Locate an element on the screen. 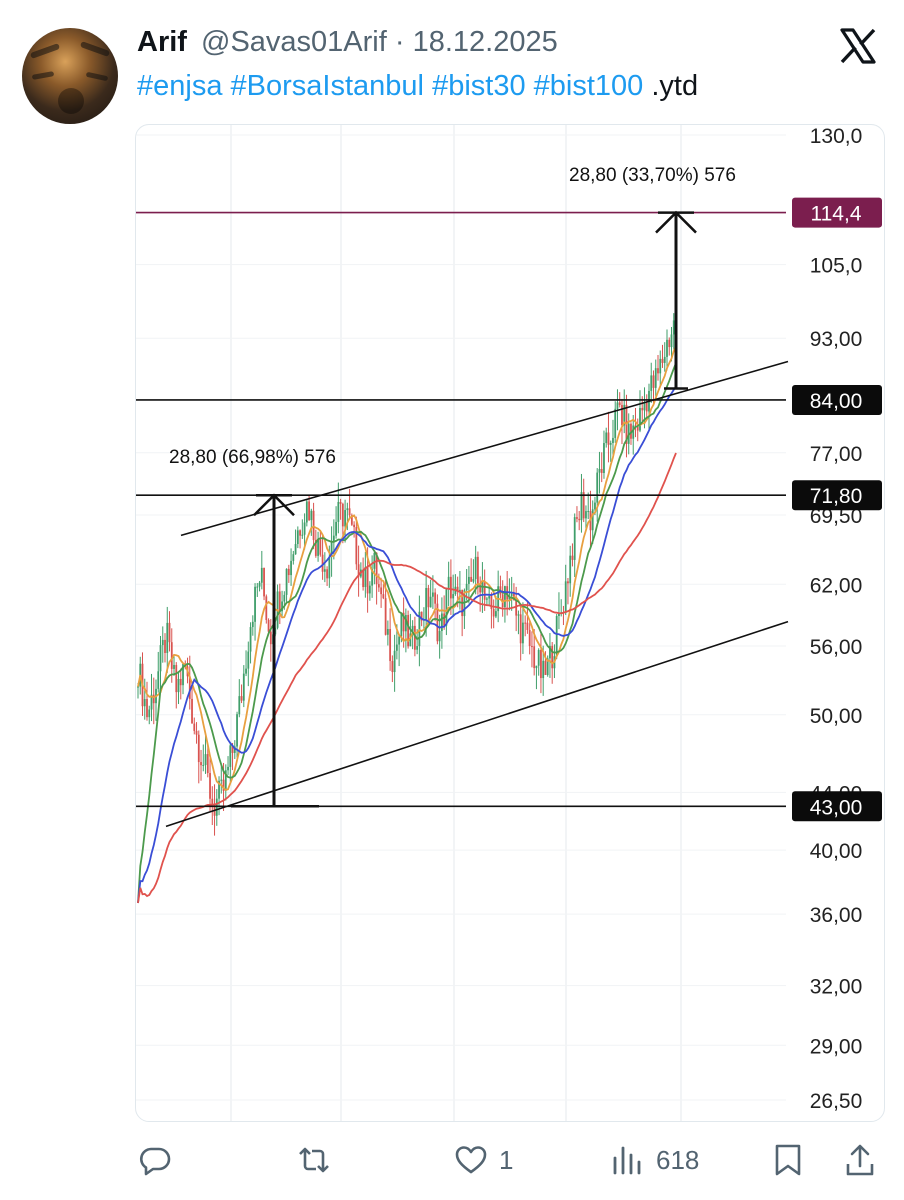 This screenshot has width=904, height=1200. level-price-label: 84,00 is located at coordinates (836, 401).